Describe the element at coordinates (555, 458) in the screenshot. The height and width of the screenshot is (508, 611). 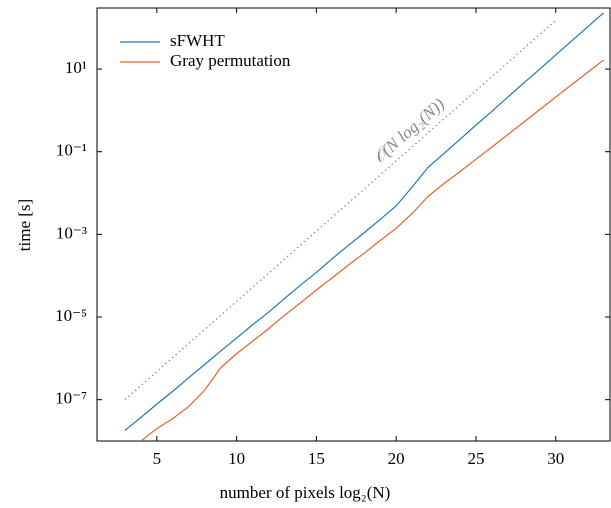
I see `x-tick-label: 30` at that location.